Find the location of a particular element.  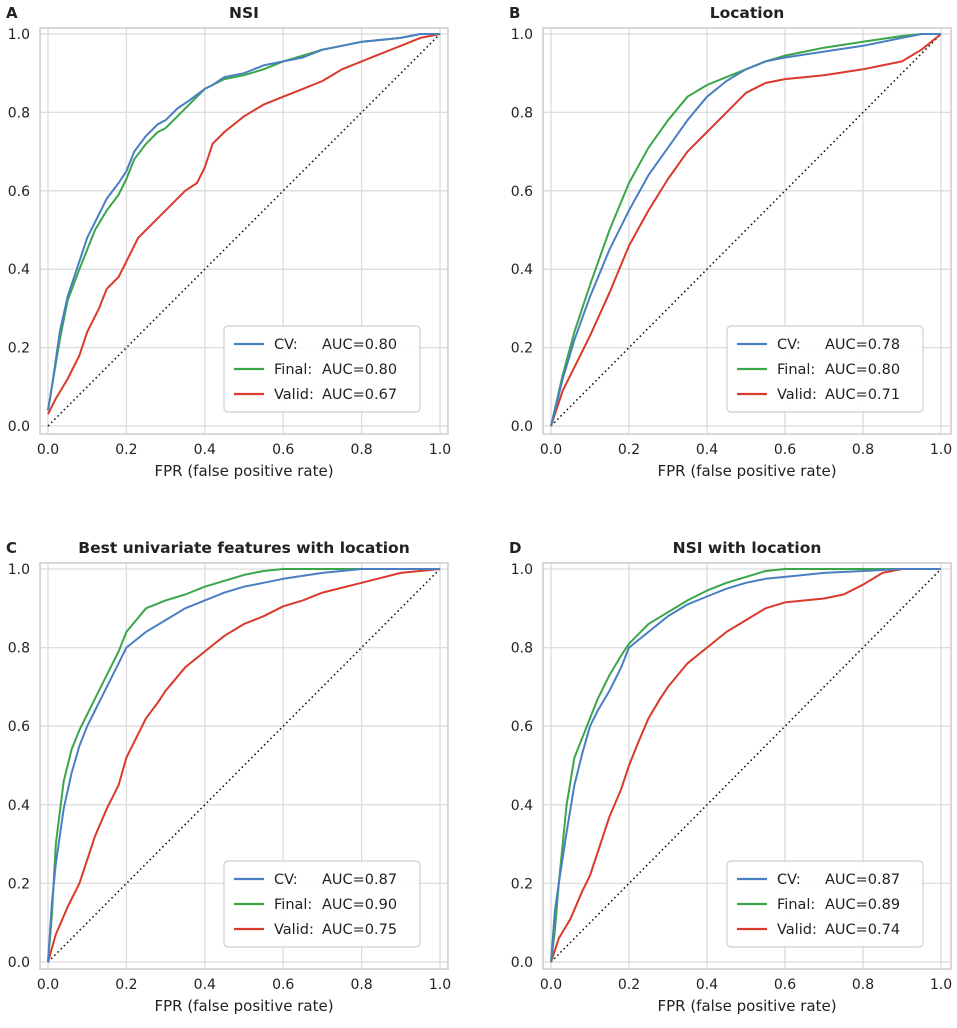

legend: CV: AUC=0.87 Final: AUC=0.89 Valid: AUC=0.74 is located at coordinates (825, 904).